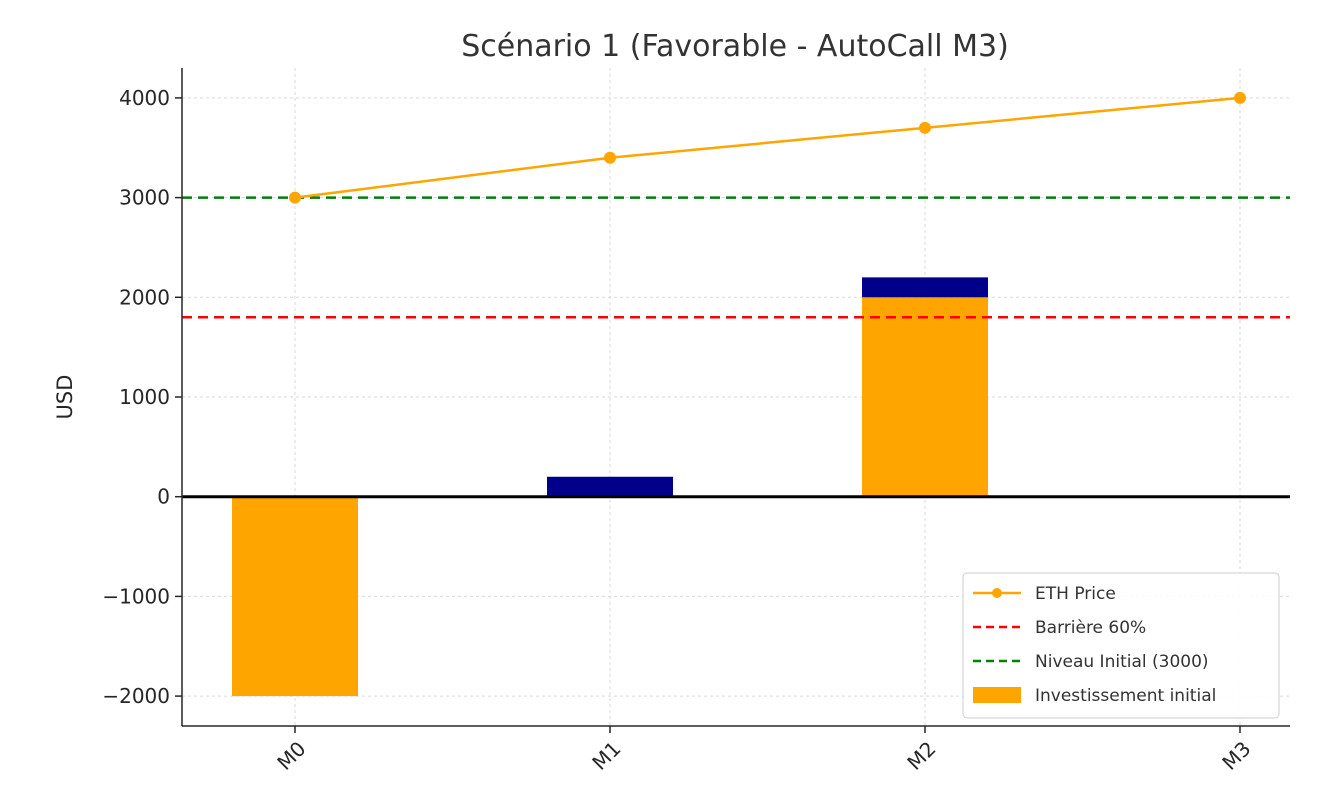 The height and width of the screenshot is (804, 1318). Describe the element at coordinates (65, 397) in the screenshot. I see `y-axis-title: USD` at that location.